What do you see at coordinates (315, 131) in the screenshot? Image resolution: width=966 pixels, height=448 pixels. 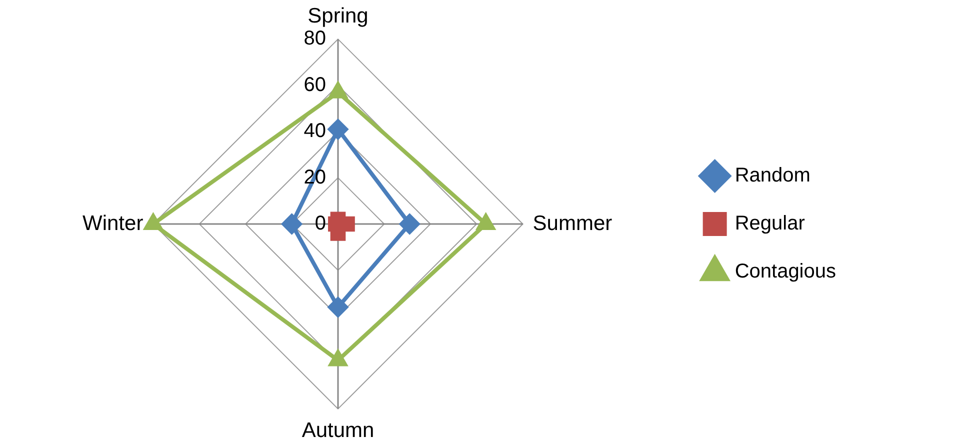 I see `y-tick-label: 40` at bounding box center [315, 131].